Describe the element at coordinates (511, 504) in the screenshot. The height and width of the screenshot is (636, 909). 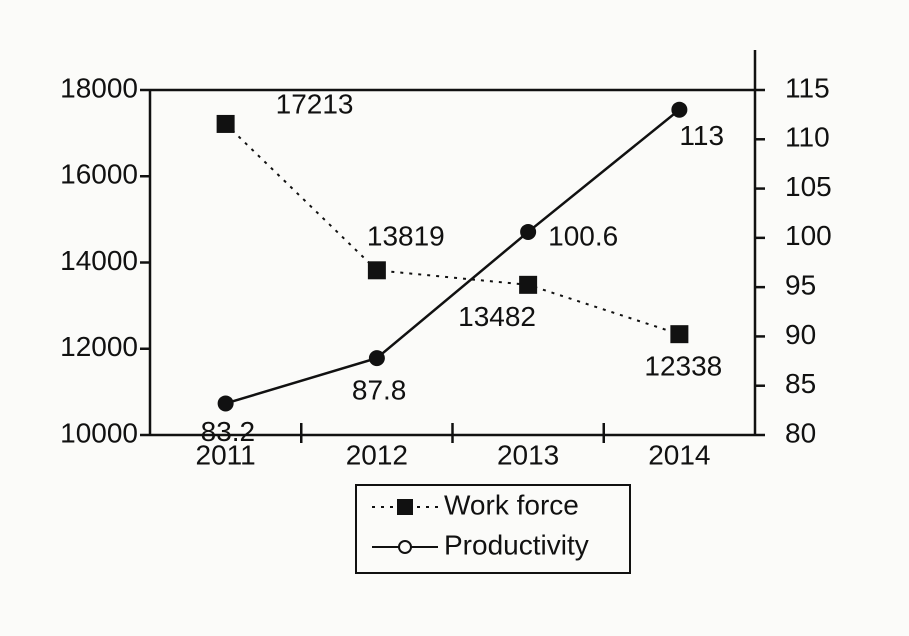
I see `legend-label: Work force` at that location.